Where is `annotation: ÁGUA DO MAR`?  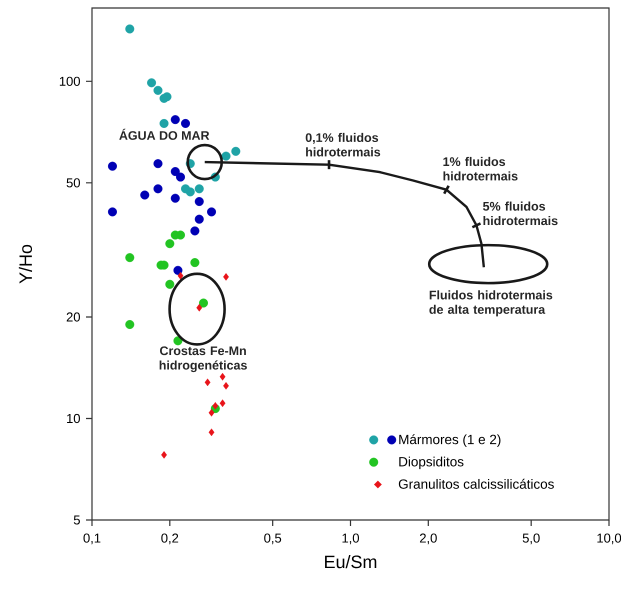
annotation: ÁGUA DO MAR is located at coordinates (164, 134).